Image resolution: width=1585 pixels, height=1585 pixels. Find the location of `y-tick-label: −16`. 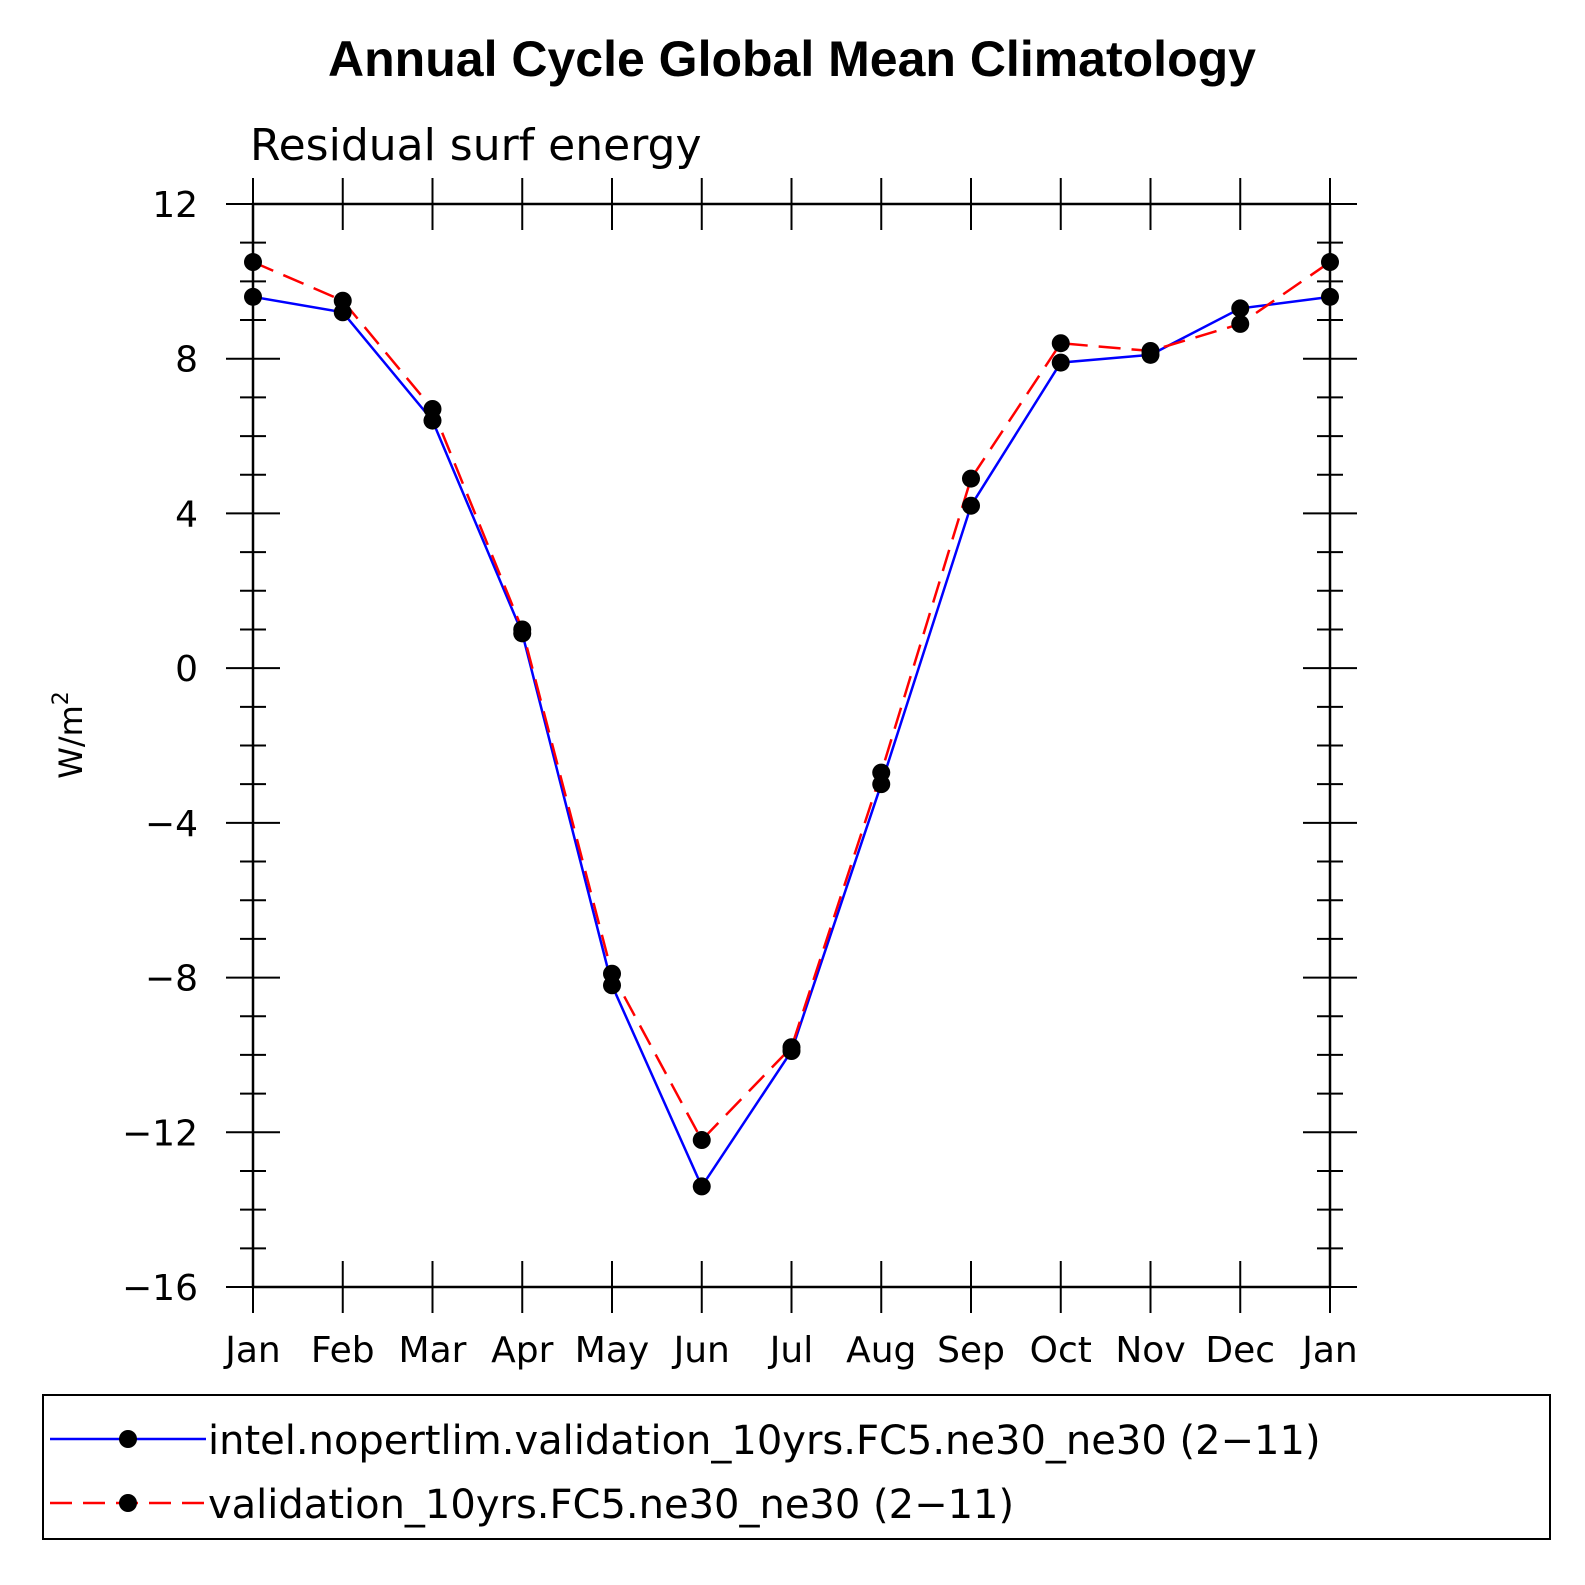

y-tick-label: −16 is located at coordinates (160, 1288).